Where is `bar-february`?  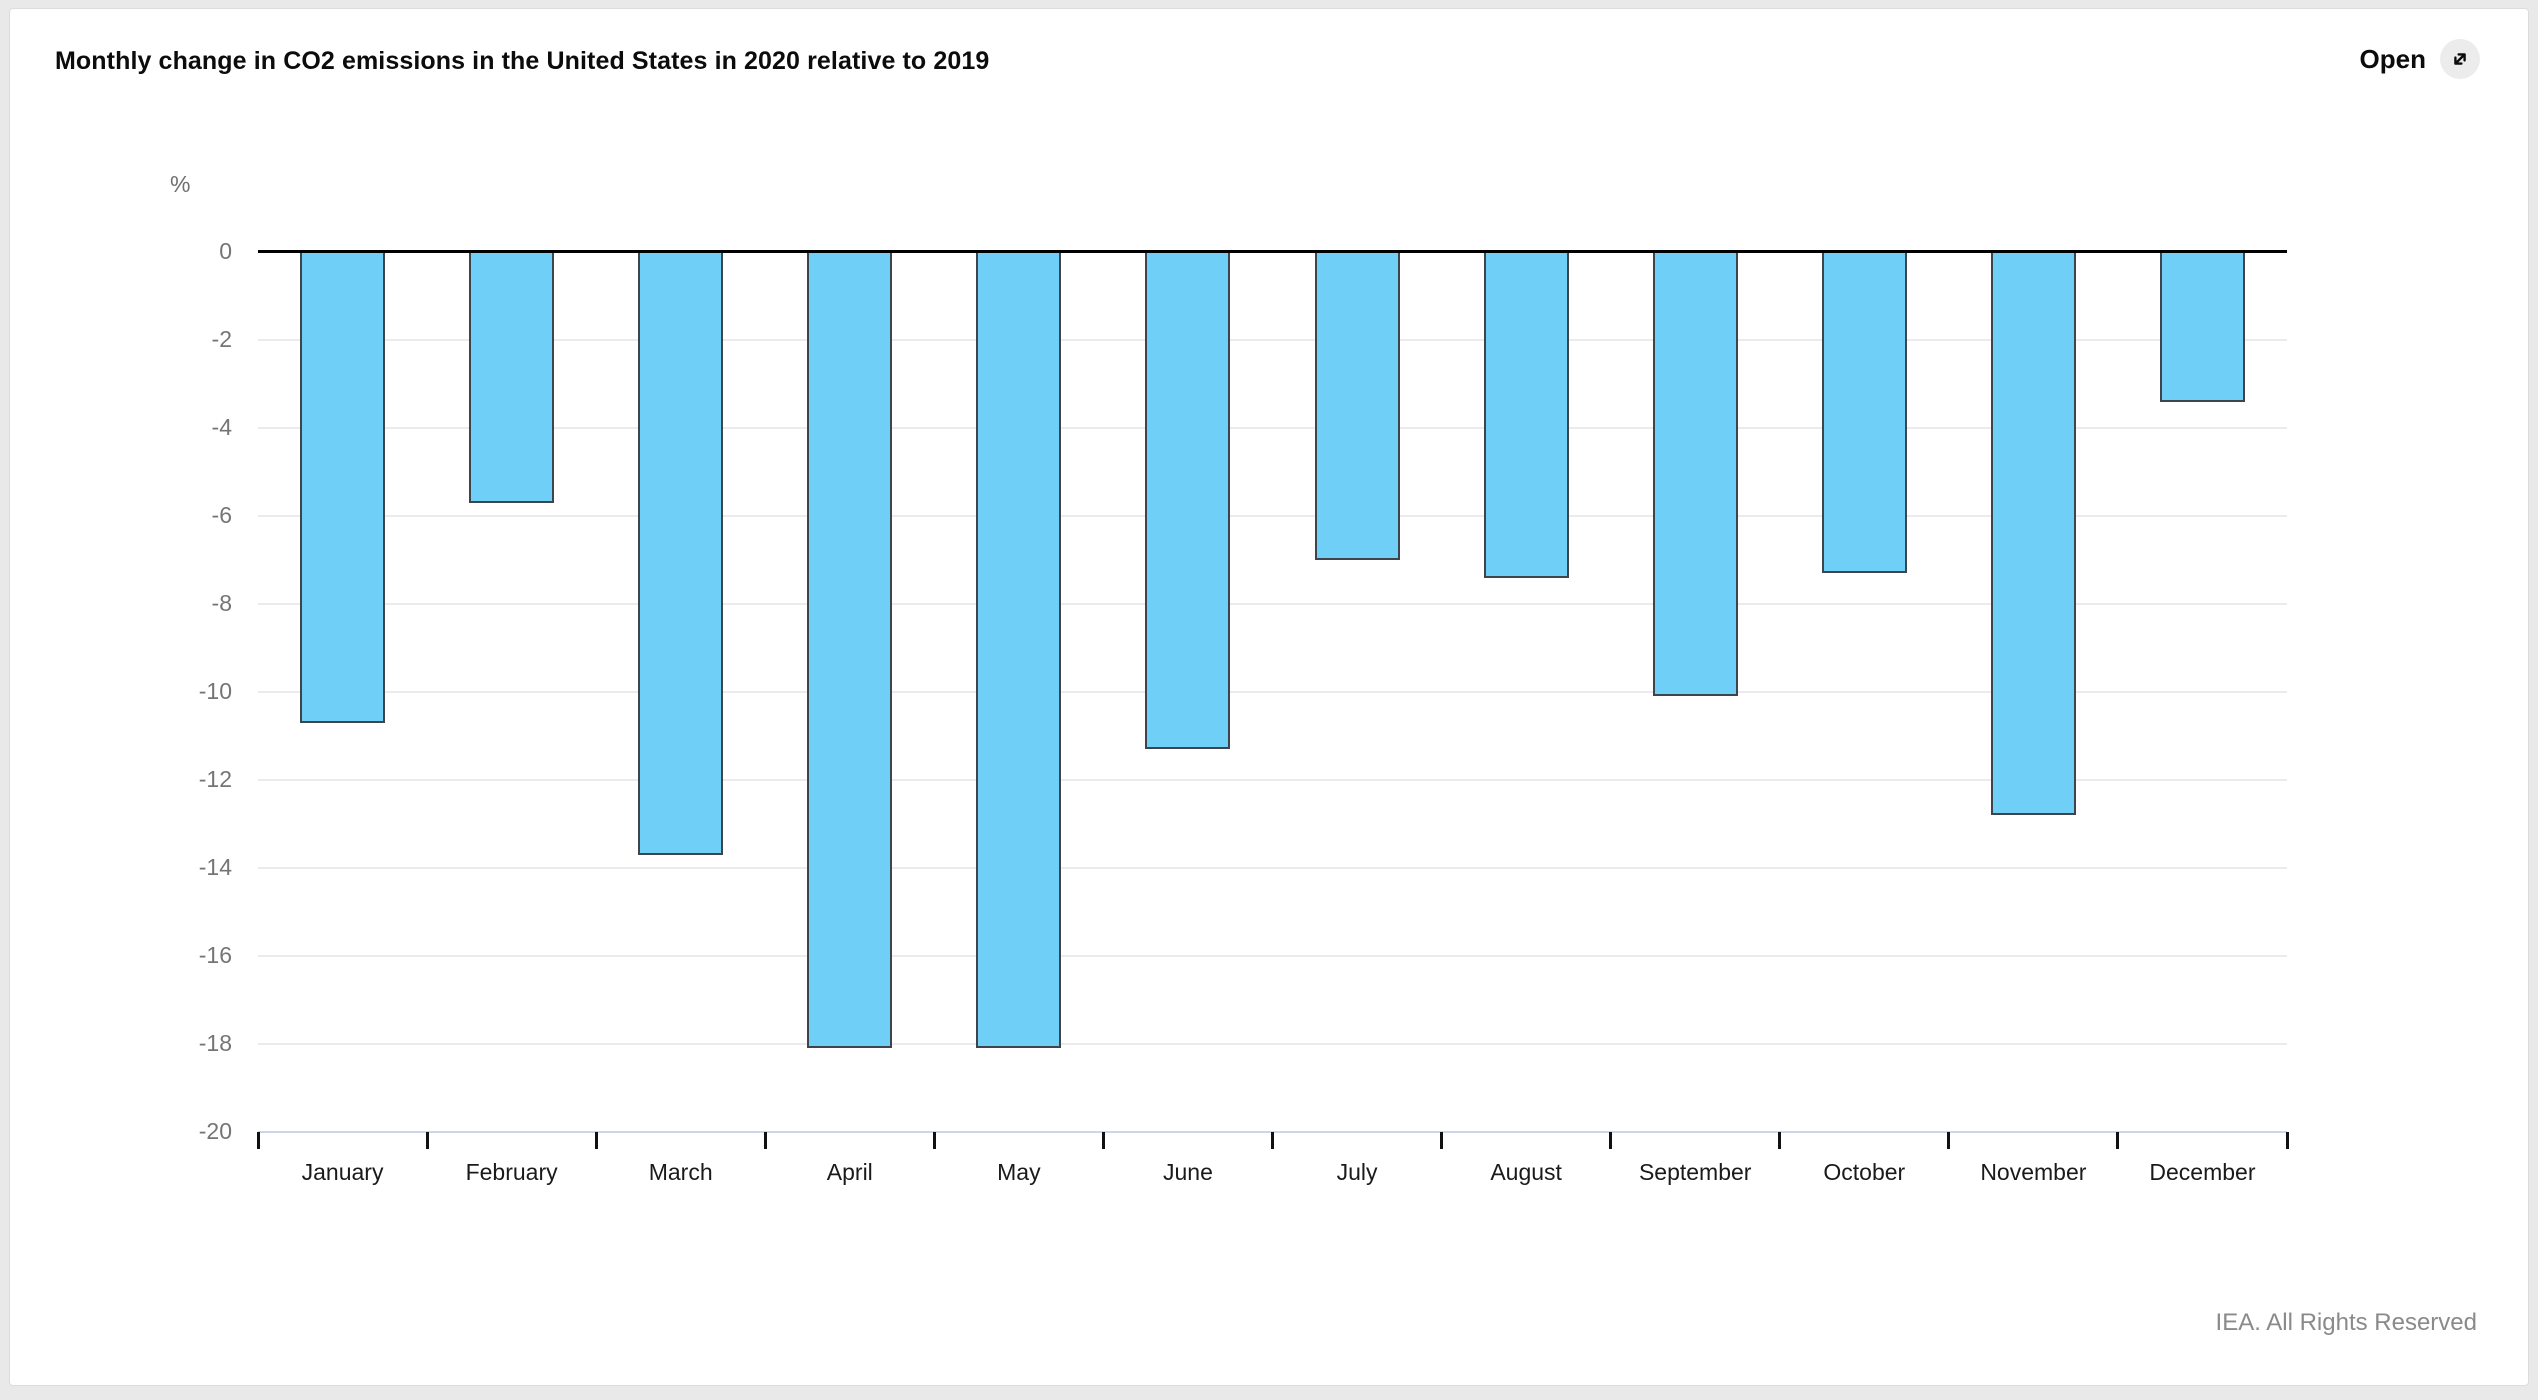 bar-february is located at coordinates (512, 377).